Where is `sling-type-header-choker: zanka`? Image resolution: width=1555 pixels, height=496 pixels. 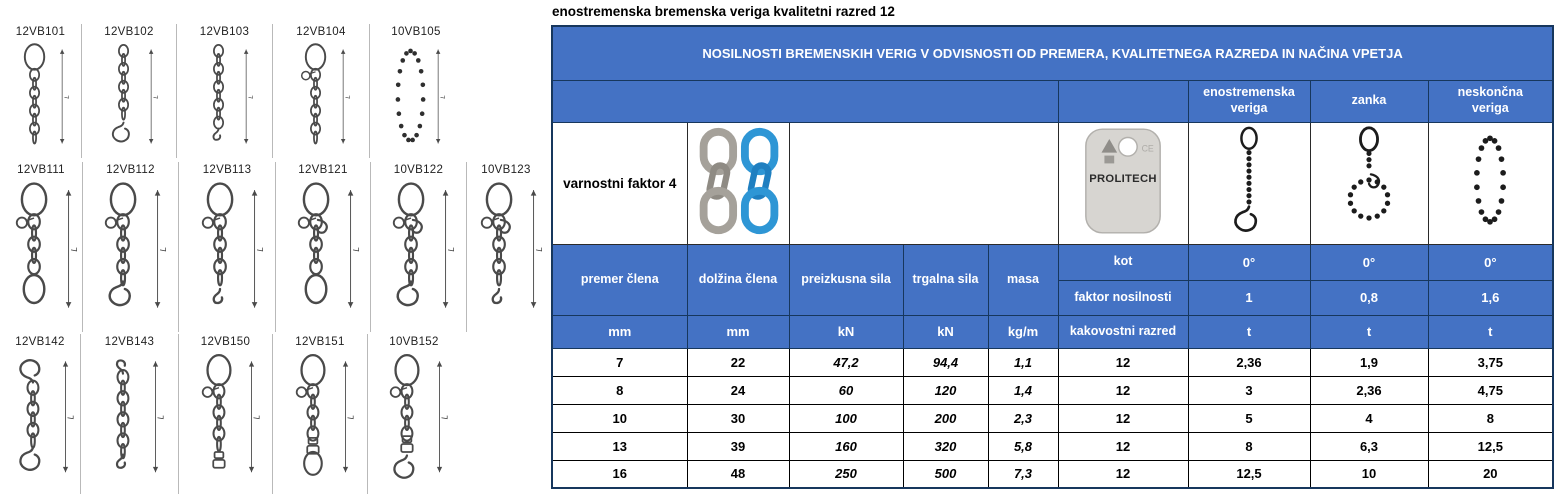 sling-type-header-choker: zanka is located at coordinates (1369, 101).